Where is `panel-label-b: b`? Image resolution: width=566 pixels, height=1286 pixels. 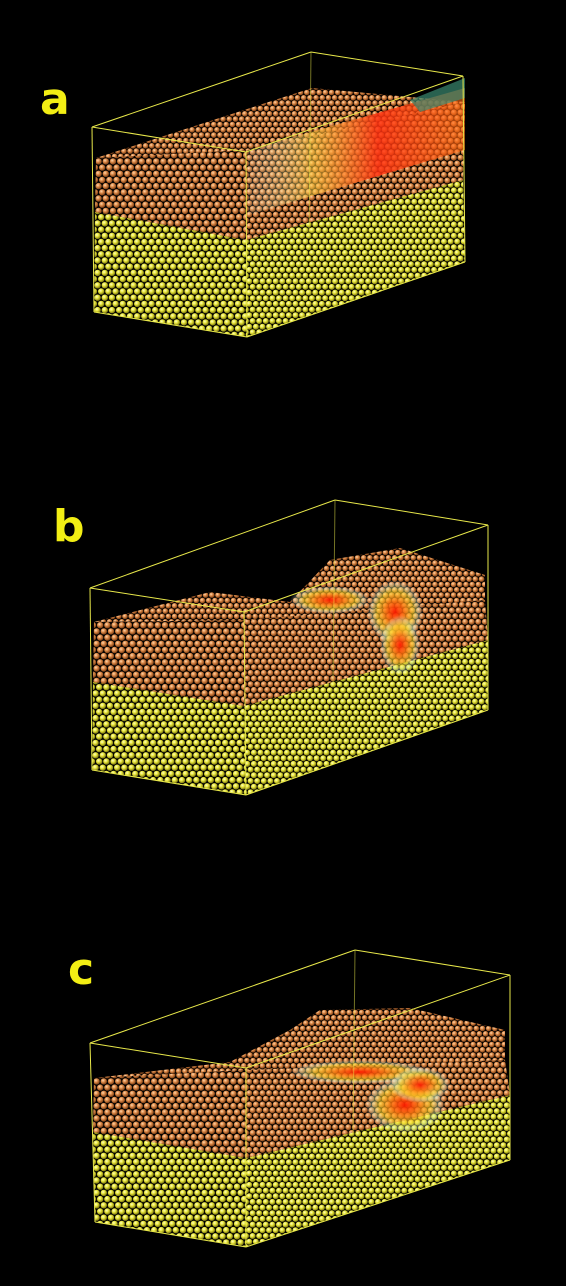
panel-label-b: b is located at coordinates (69, 526).